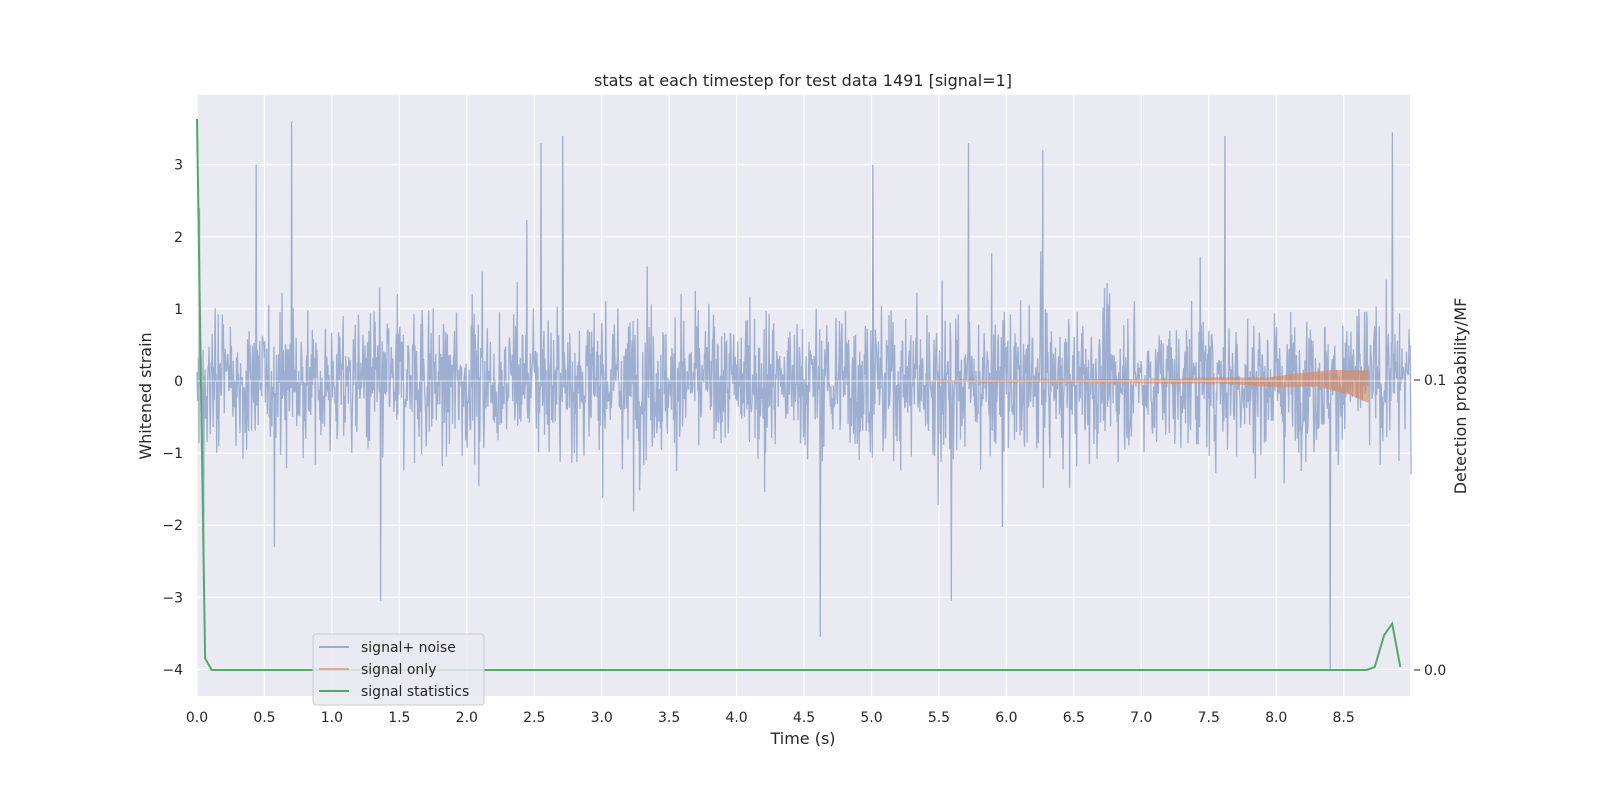  What do you see at coordinates (172, 418) in the screenshot?
I see `y-axis-ticks: 3 2 1 0 −1 −2 −3 −4` at bounding box center [172, 418].